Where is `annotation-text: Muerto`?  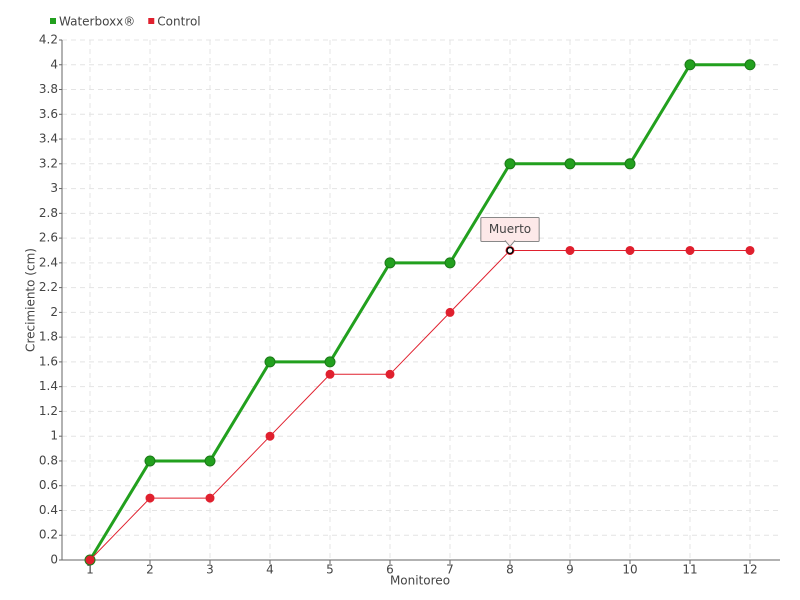
annotation-text: Muerto is located at coordinates (510, 229).